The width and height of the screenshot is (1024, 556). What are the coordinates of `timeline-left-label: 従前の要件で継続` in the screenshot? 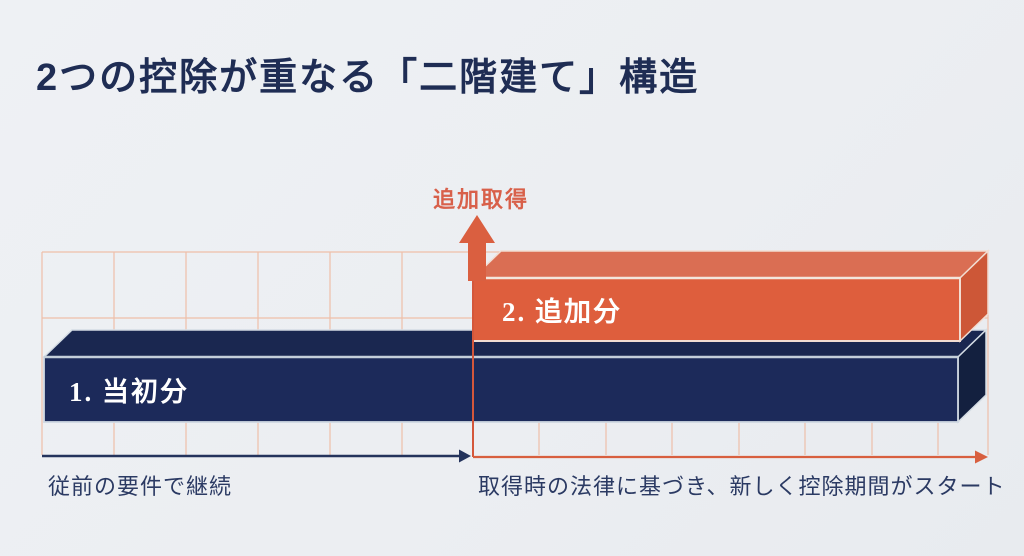 It's located at (140, 486).